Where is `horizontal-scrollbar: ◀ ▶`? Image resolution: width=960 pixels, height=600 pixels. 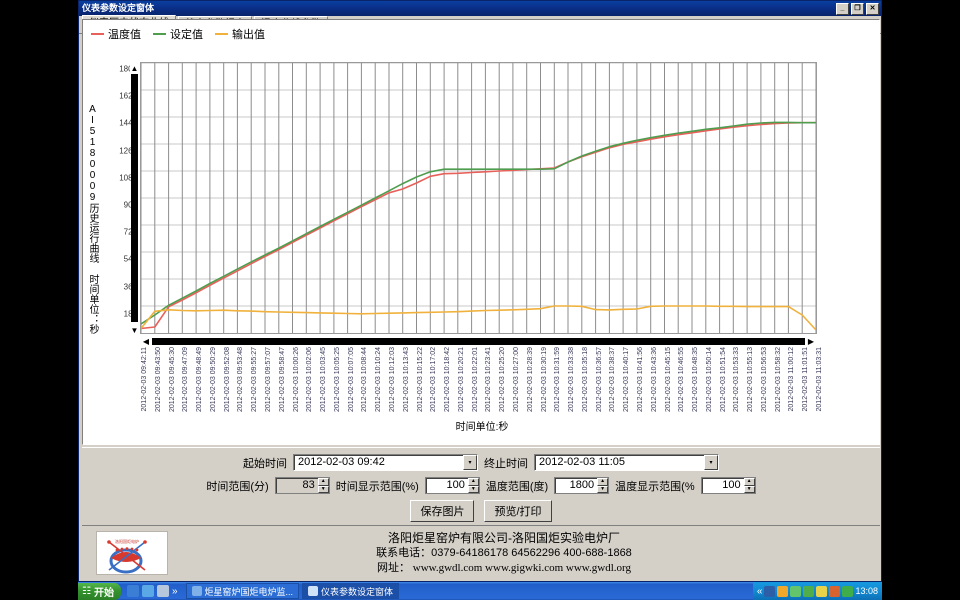 horizontal-scrollbar: ◀ ▶ is located at coordinates (478, 341).